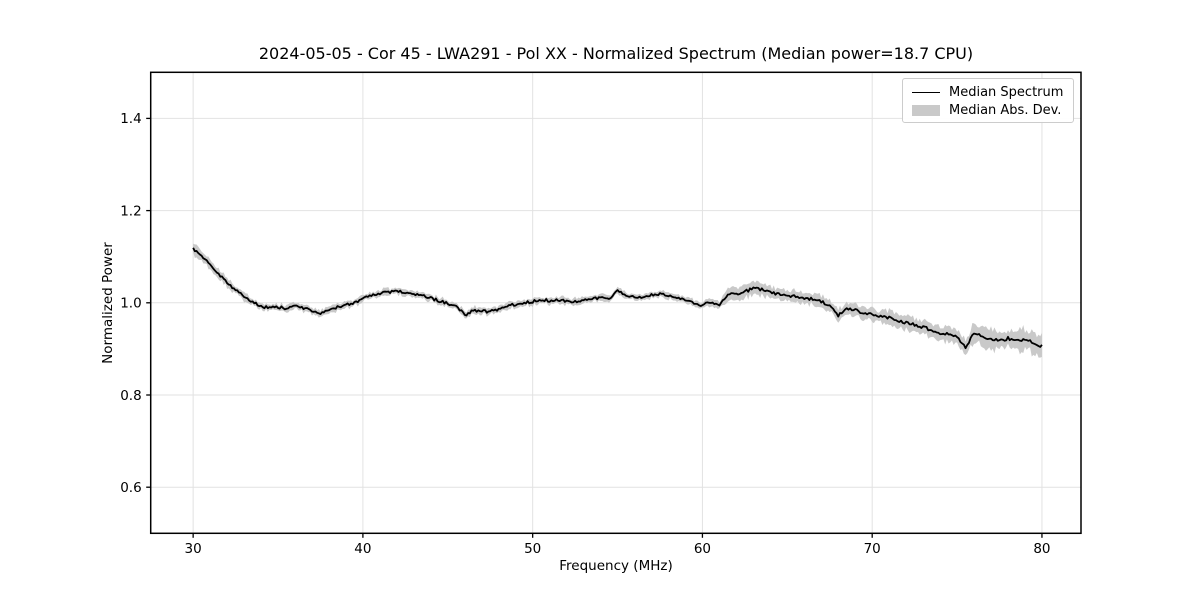 The image size is (1200, 600). Describe the element at coordinates (193, 549) in the screenshot. I see `x-tick-label: 30` at that location.